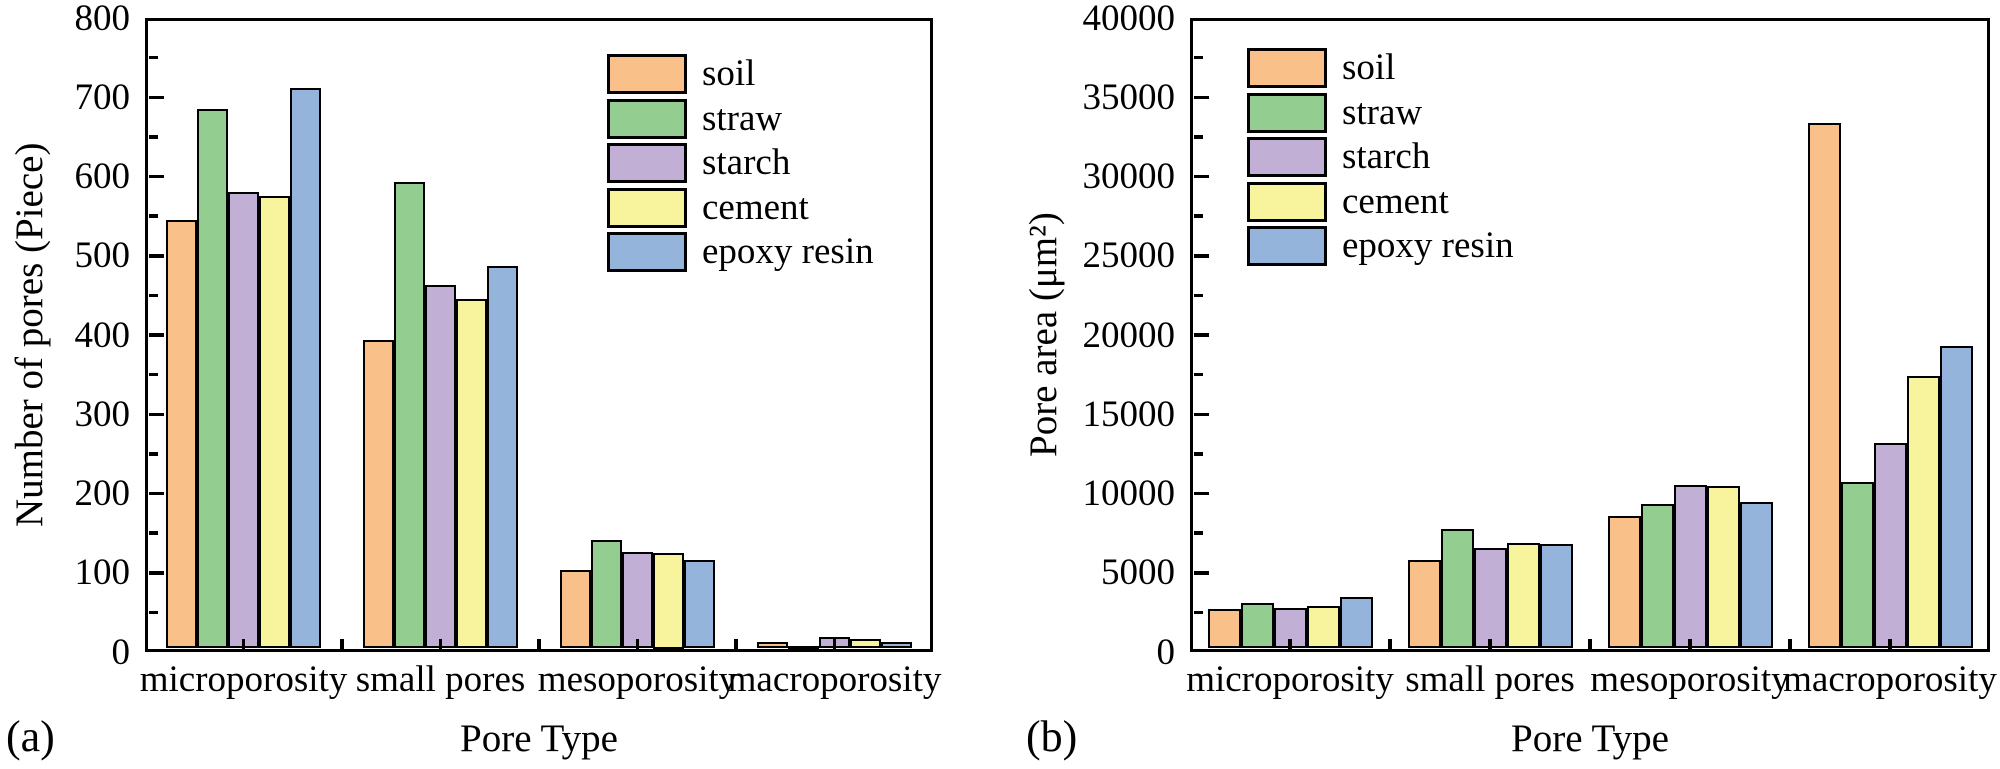 This screenshot has height=769, width=2000. What do you see at coordinates (30, 736) in the screenshot?
I see `panel-label-a: (a)` at bounding box center [30, 736].